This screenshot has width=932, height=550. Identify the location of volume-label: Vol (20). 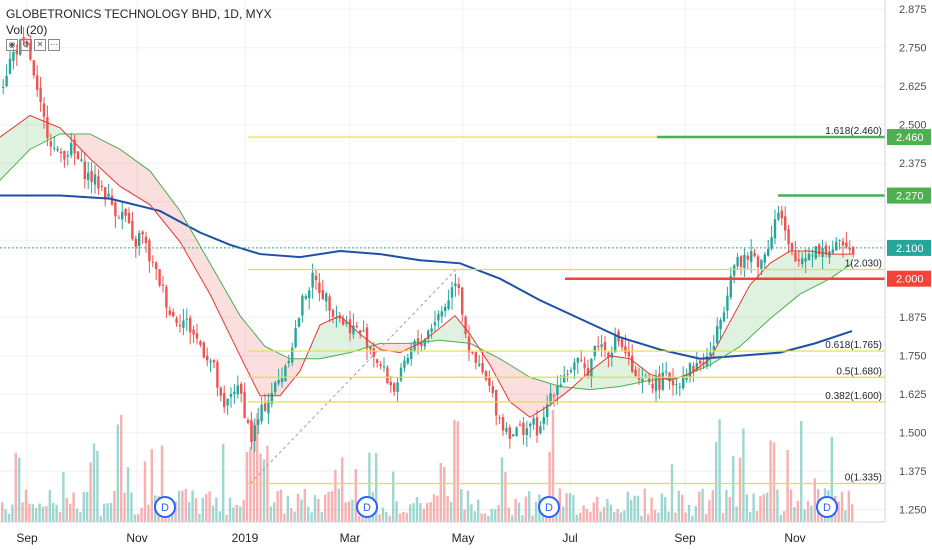
(27, 30).